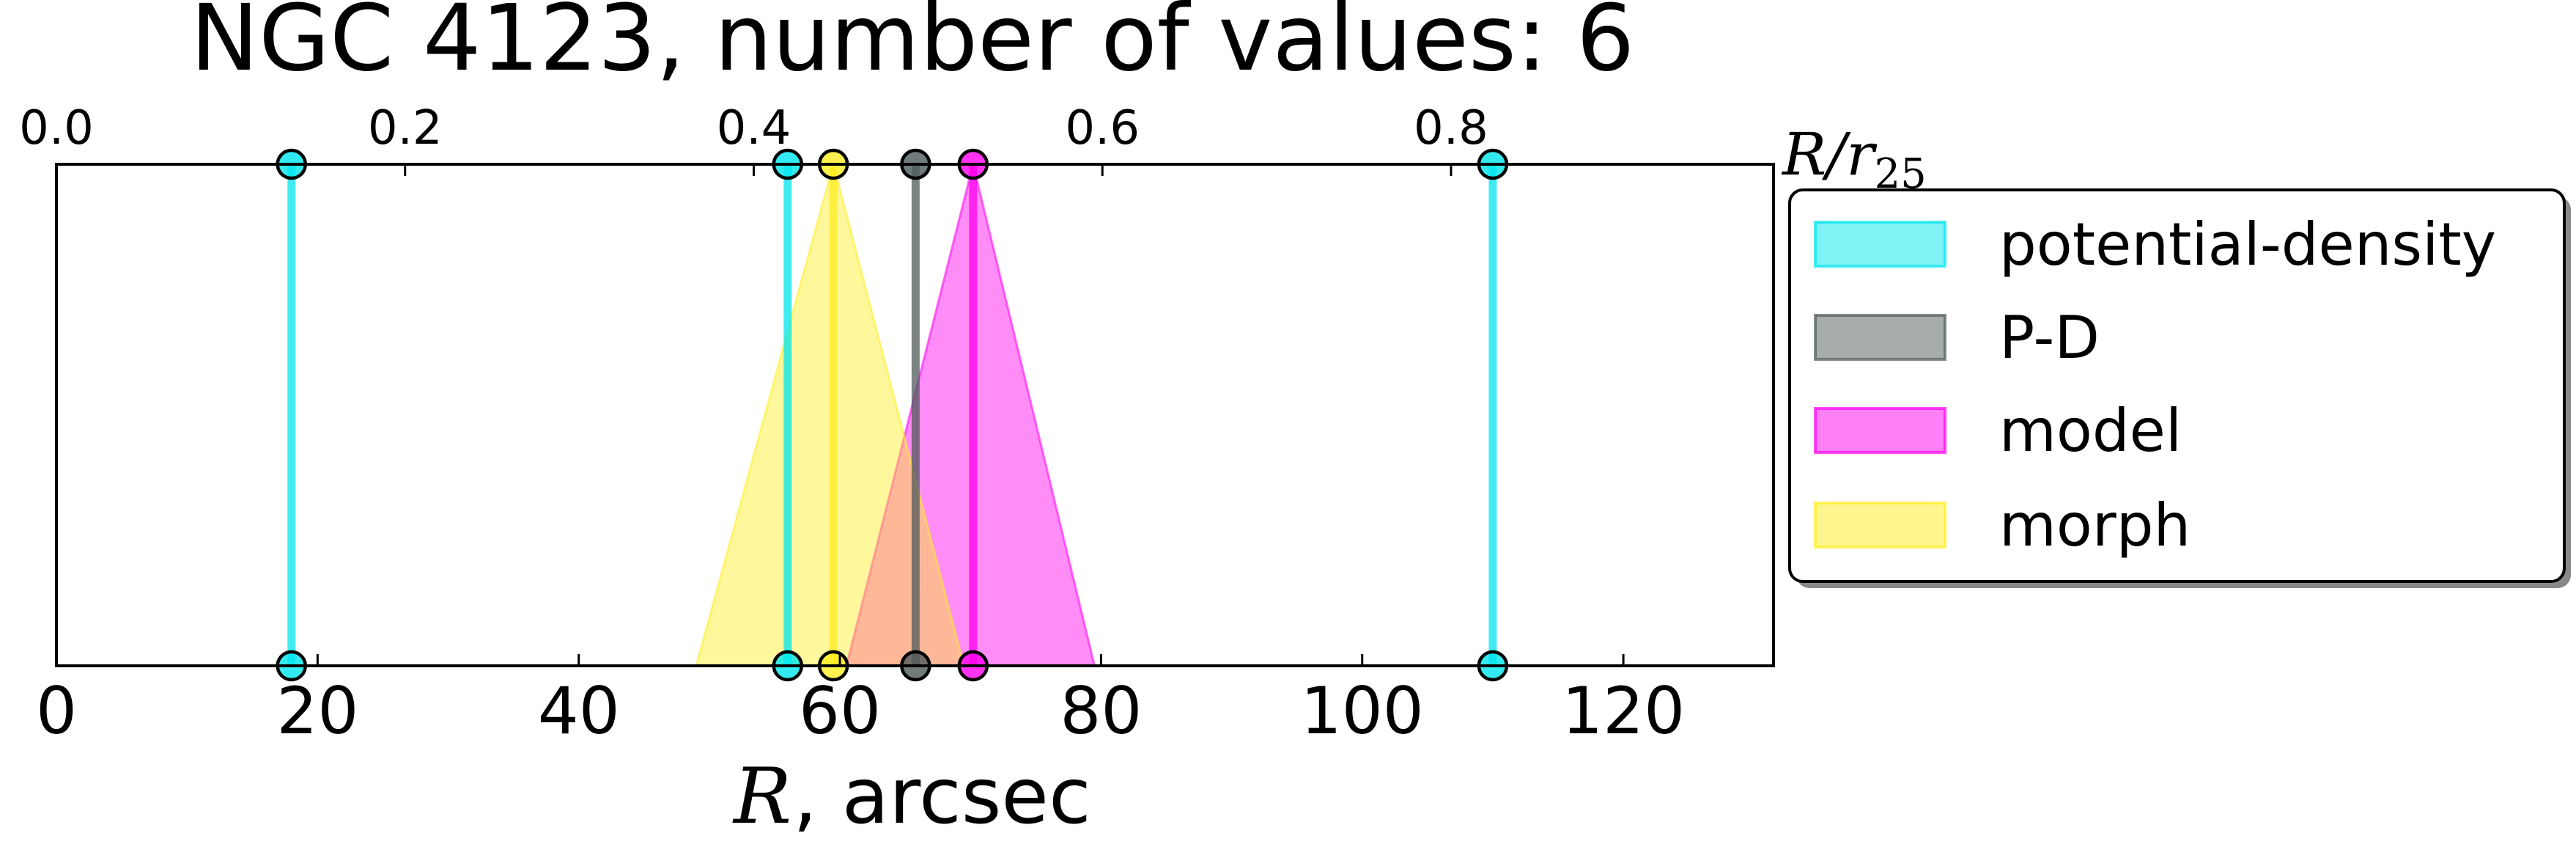 This screenshot has width=2576, height=855. Describe the element at coordinates (405, 128) in the screenshot. I see `x2-tick-label: 0.2` at that location.